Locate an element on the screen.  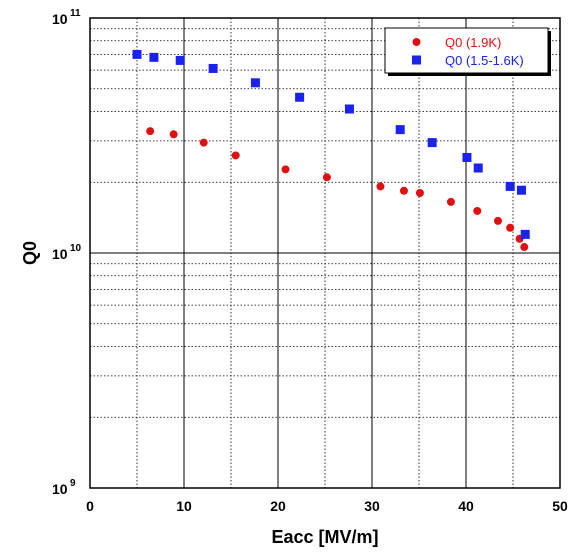
legend: Q0 (1.9K) Q0 (1.5-1.6K) is located at coordinates (467, 51).